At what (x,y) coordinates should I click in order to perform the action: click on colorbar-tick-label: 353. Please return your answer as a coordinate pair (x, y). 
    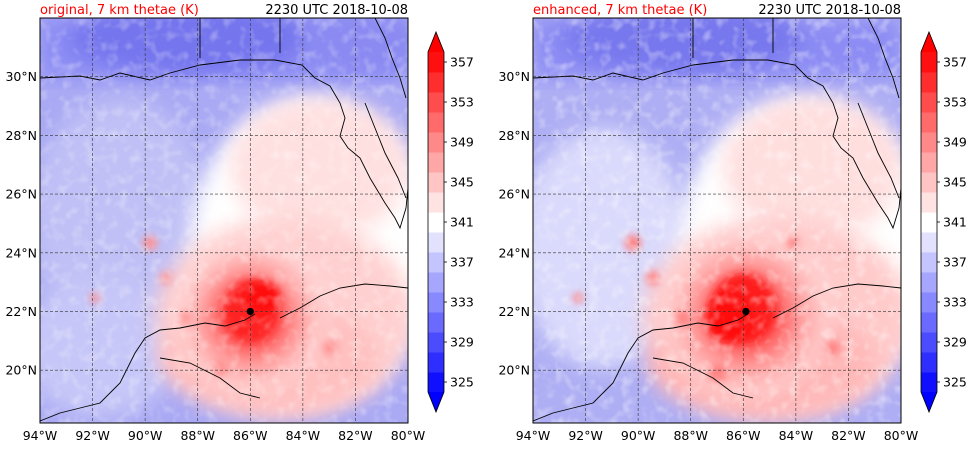
    Looking at the image, I should click on (462, 102).